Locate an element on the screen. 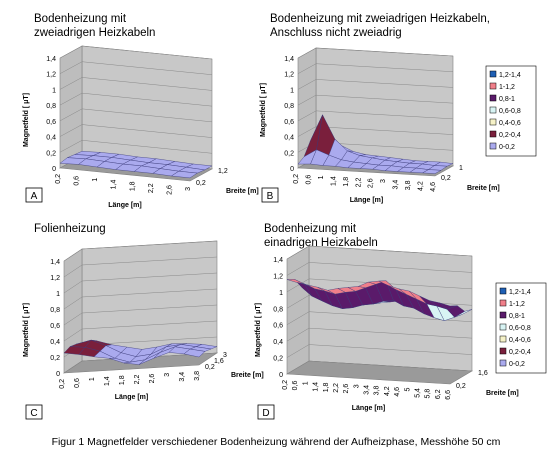 The height and width of the screenshot is (467, 552). x-tick-label: 2,2 is located at coordinates (358, 183).